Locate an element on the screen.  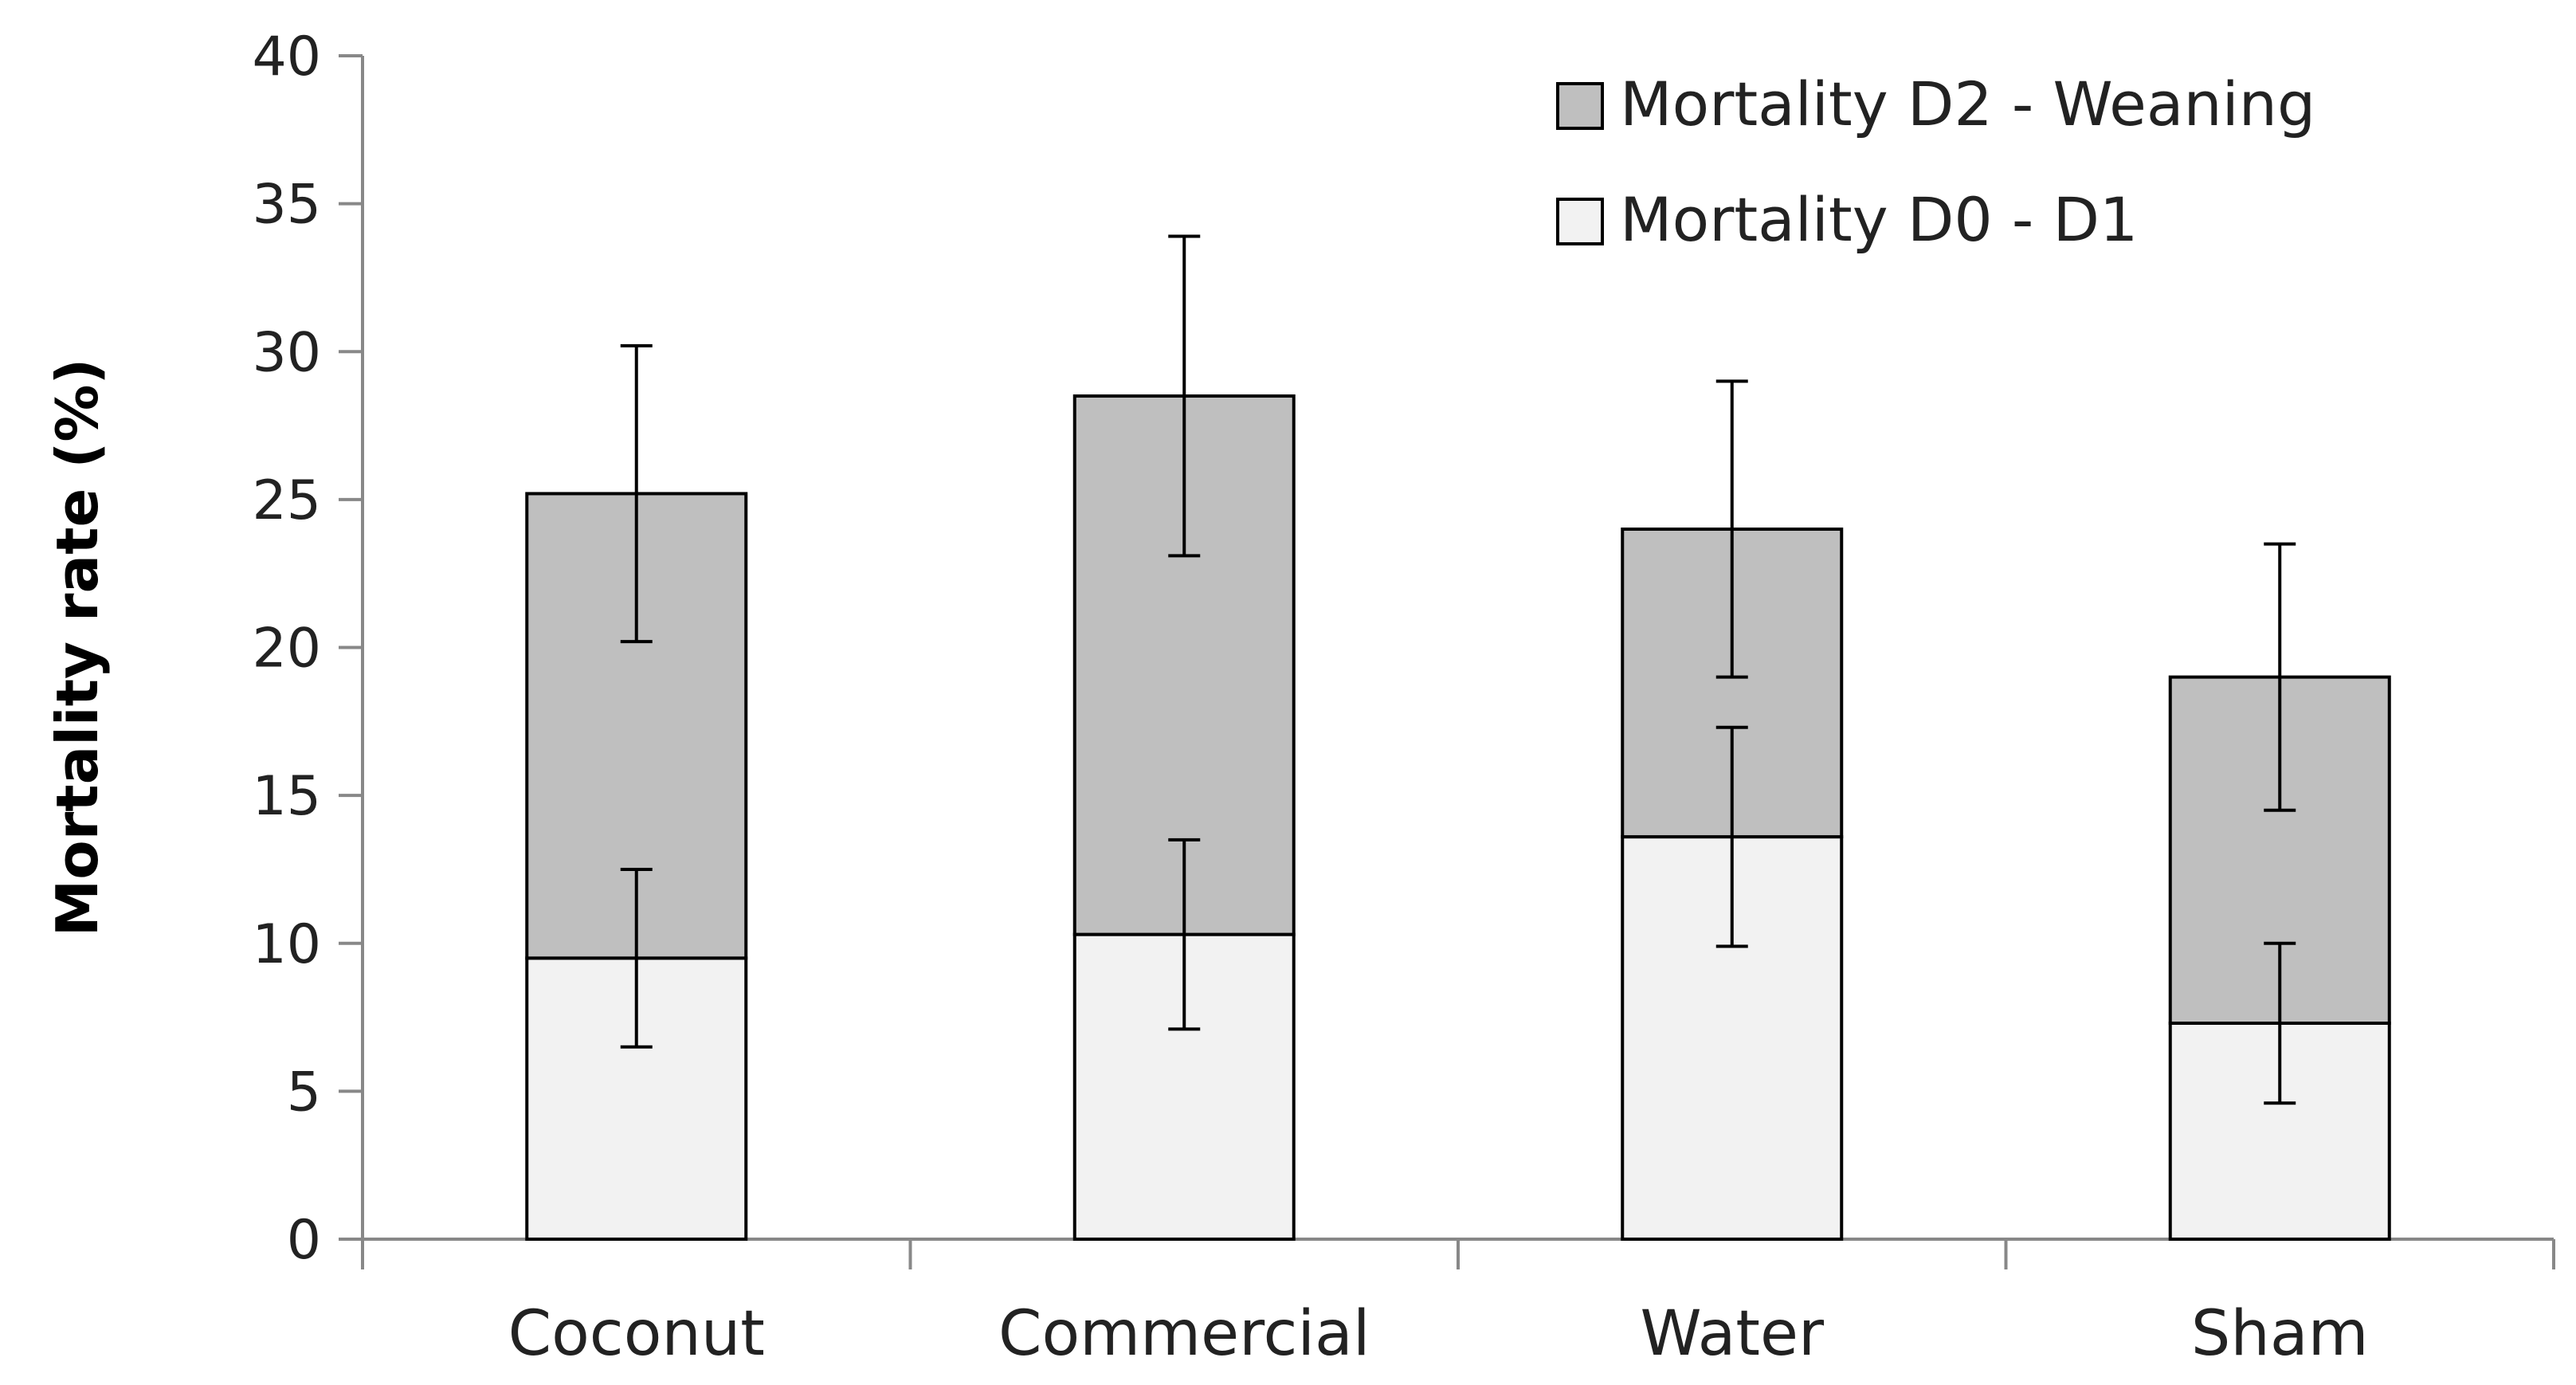
y-tick-label: 0 is located at coordinates (304, 1240).